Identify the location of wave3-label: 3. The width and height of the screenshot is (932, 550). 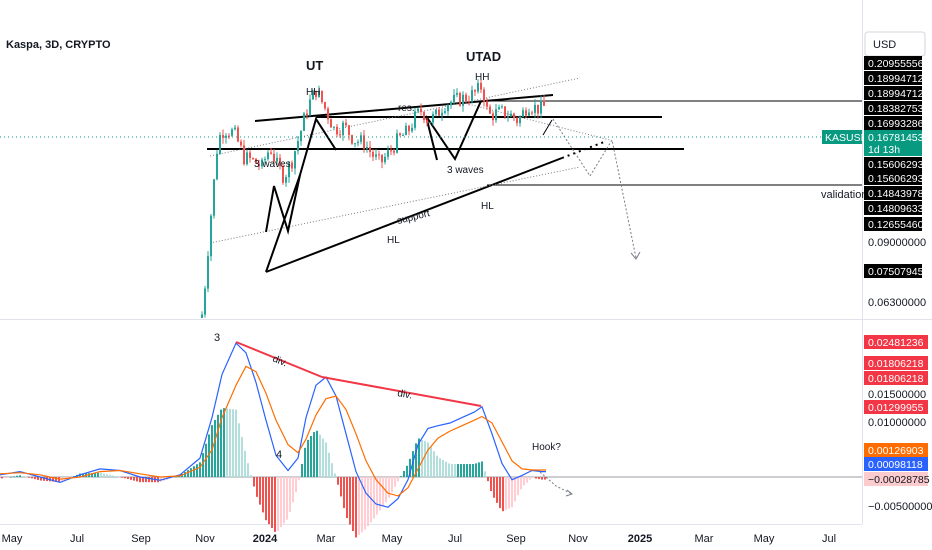
(217, 338).